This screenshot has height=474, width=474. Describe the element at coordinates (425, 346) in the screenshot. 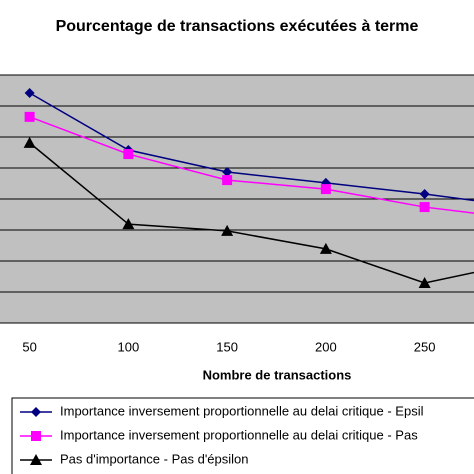

I see `x-tick-label: 250` at that location.